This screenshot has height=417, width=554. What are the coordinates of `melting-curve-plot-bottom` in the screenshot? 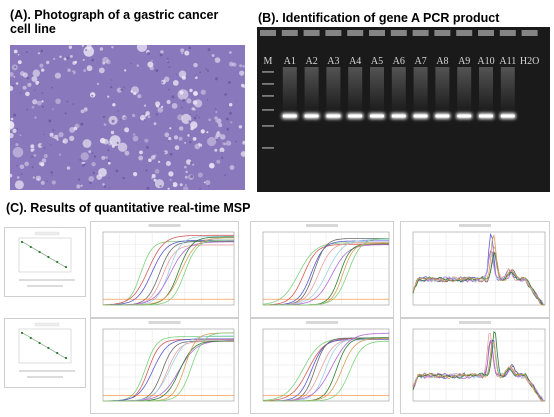 It's located at (475, 366).